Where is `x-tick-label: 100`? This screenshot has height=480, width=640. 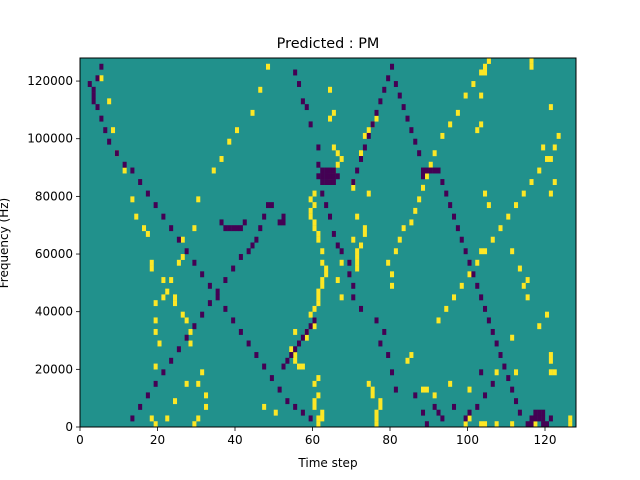
x-tick-label: 100 is located at coordinates (467, 440).